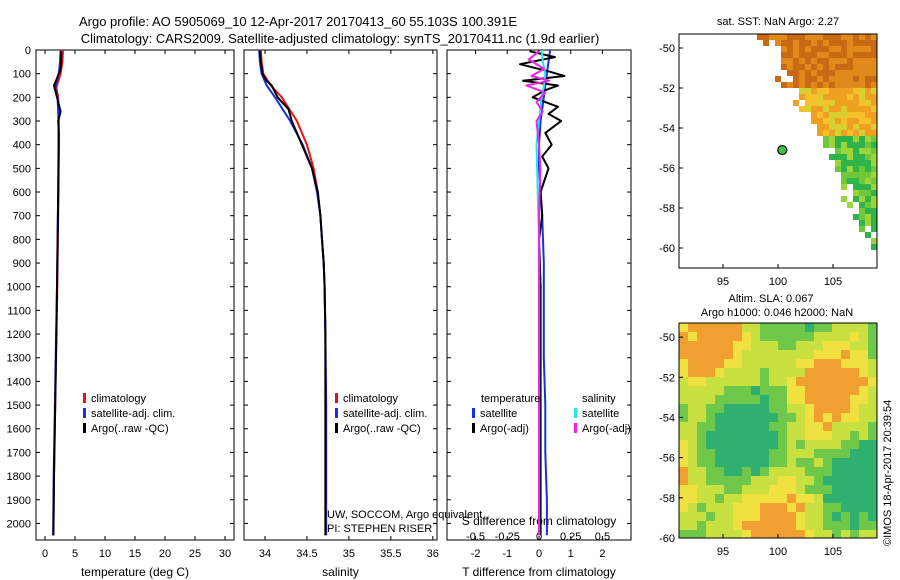 The width and height of the screenshot is (900, 580). Describe the element at coordinates (75, 554) in the screenshot. I see `x-tick-label: 5` at that location.